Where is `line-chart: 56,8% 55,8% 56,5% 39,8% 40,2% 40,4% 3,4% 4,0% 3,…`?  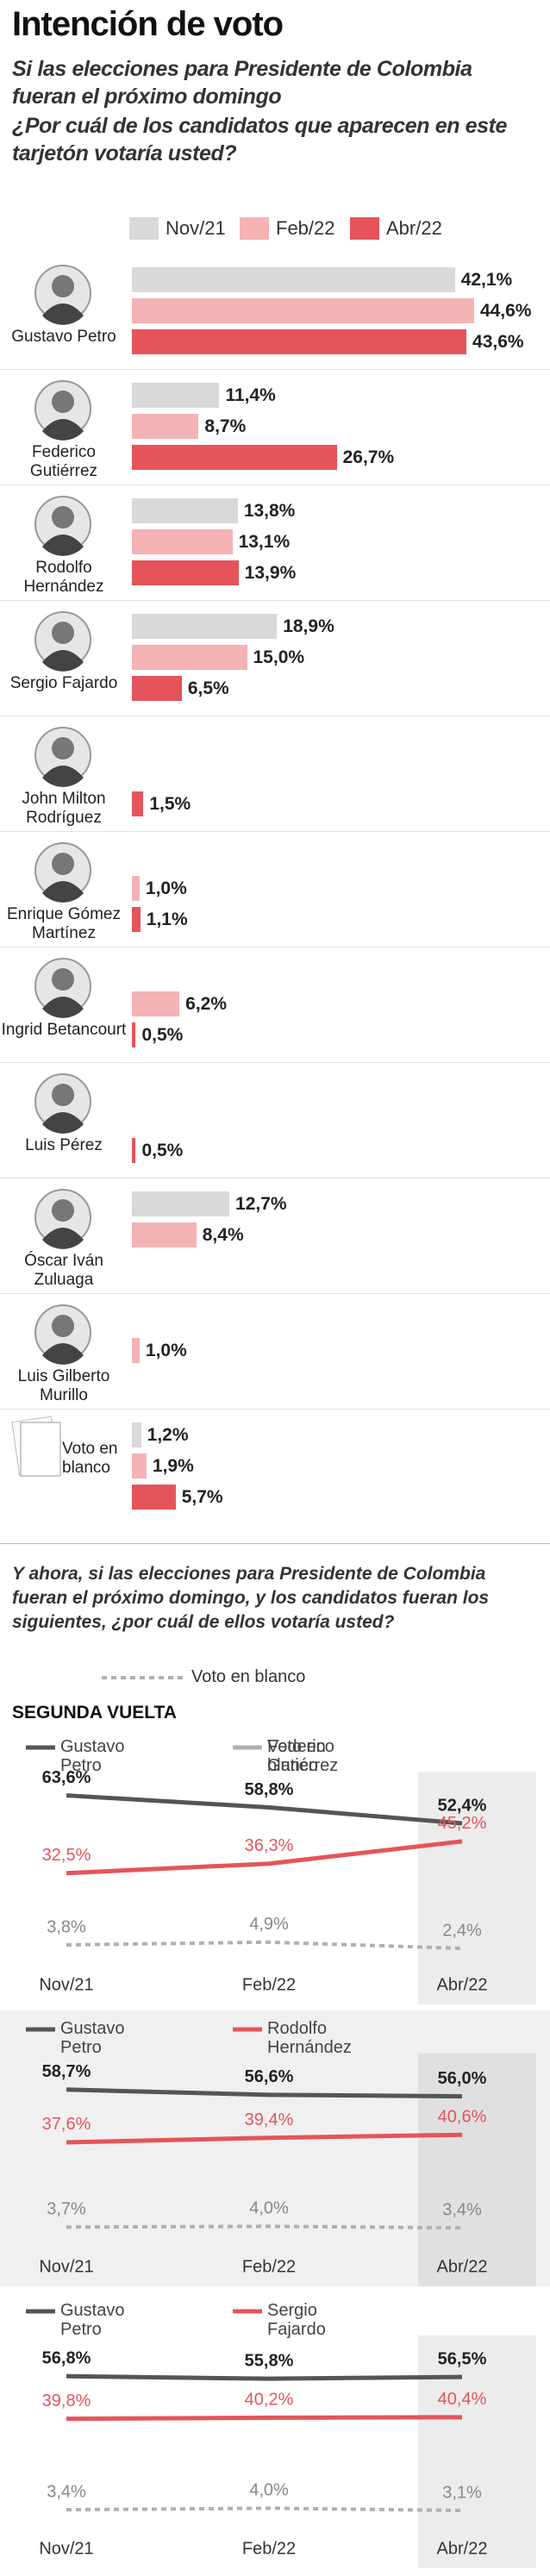 line-chart: 56,8% 55,8% 56,5% 39,8% 40,2% 40,4% 3,4% 4,0% 3,… is located at coordinates (275, 2430).